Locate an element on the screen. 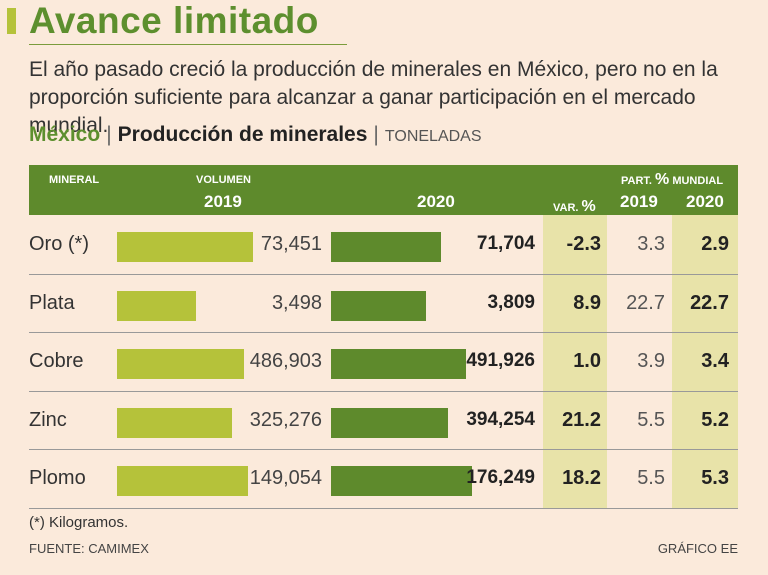 The image size is (768, 575). table-row: Plata 3,498 3,809 8.9 22.7 22.7 is located at coordinates (383, 303).